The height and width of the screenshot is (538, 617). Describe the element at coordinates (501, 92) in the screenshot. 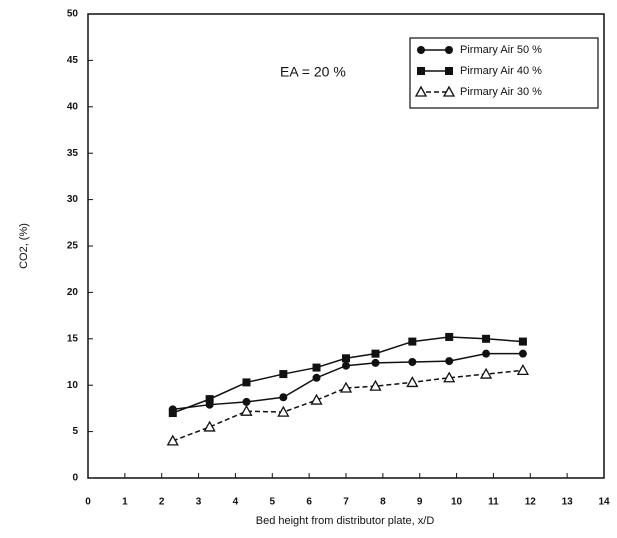

I see `legend-label: Pirmary Air 30 %` at that location.